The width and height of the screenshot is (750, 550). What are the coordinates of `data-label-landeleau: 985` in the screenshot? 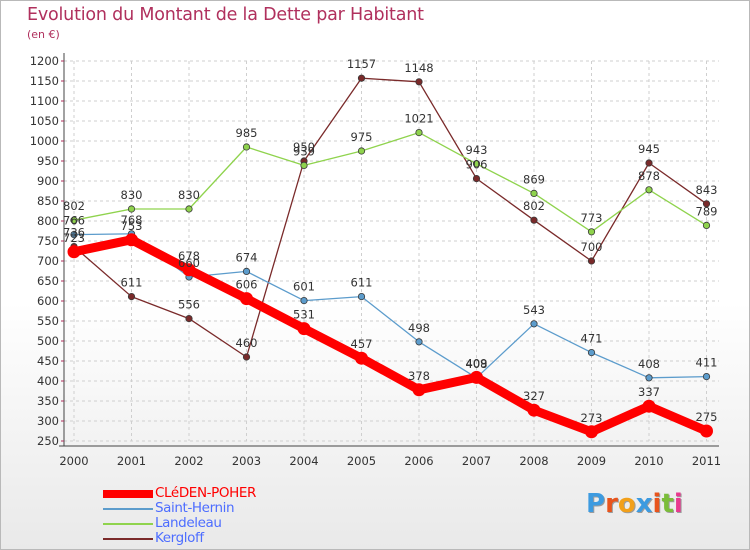 It's located at (247, 133).